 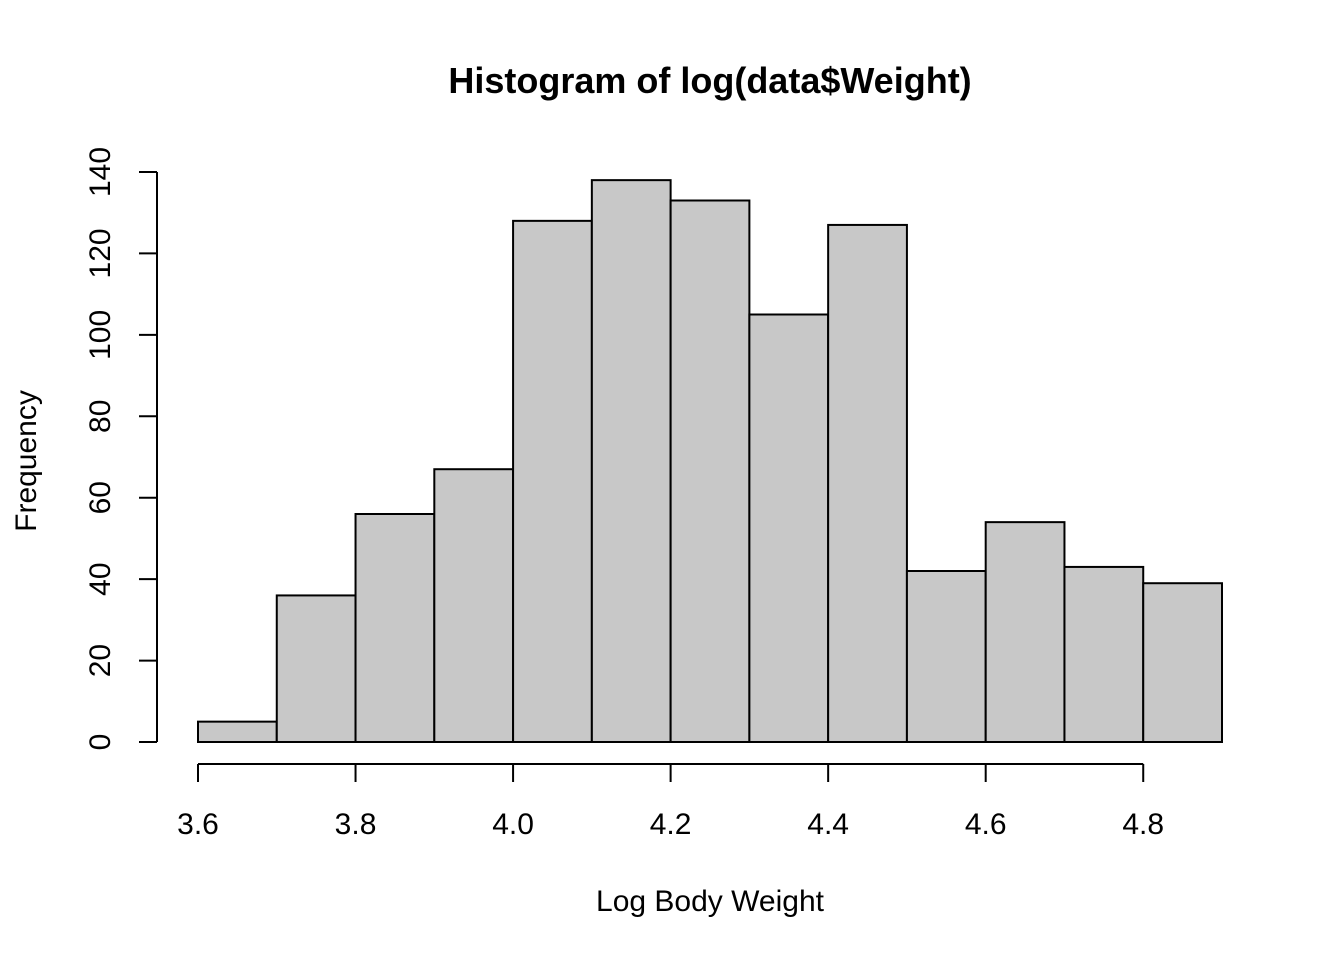 What do you see at coordinates (26, 461) in the screenshot?
I see `y-axis-label: Frequency` at bounding box center [26, 461].